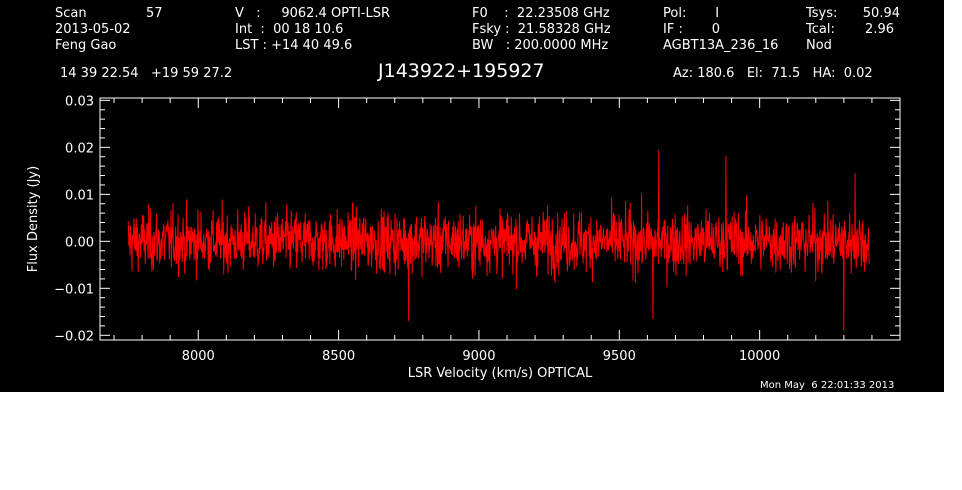 The height and width of the screenshot is (490, 962). Describe the element at coordinates (79, 148) in the screenshot. I see `y-tick-label: 0.02` at that location.